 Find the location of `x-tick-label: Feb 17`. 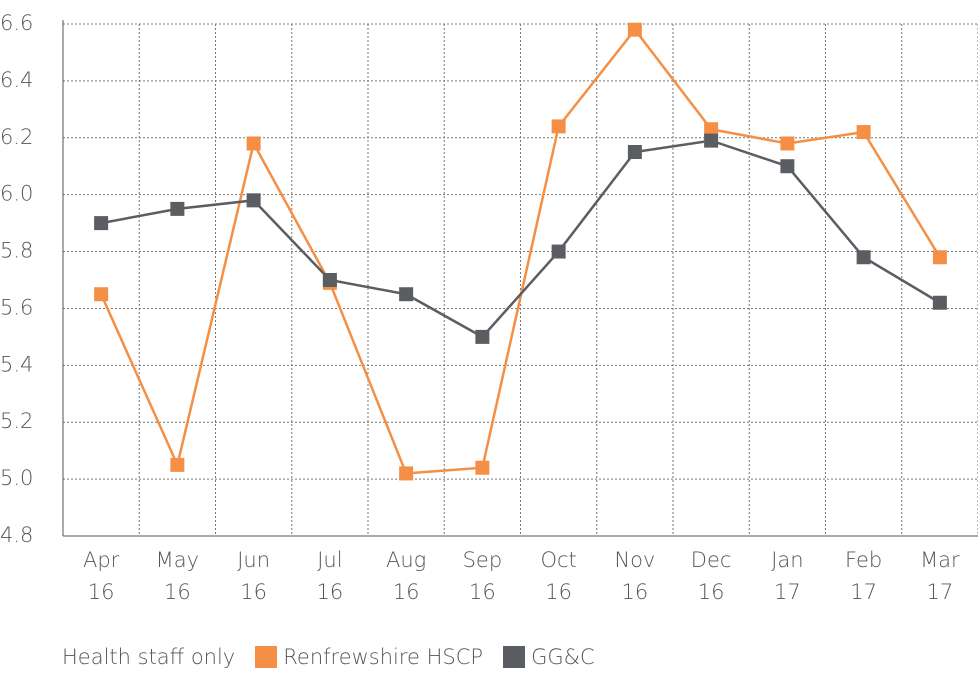

x-tick-label: Feb 17 is located at coordinates (864, 576).